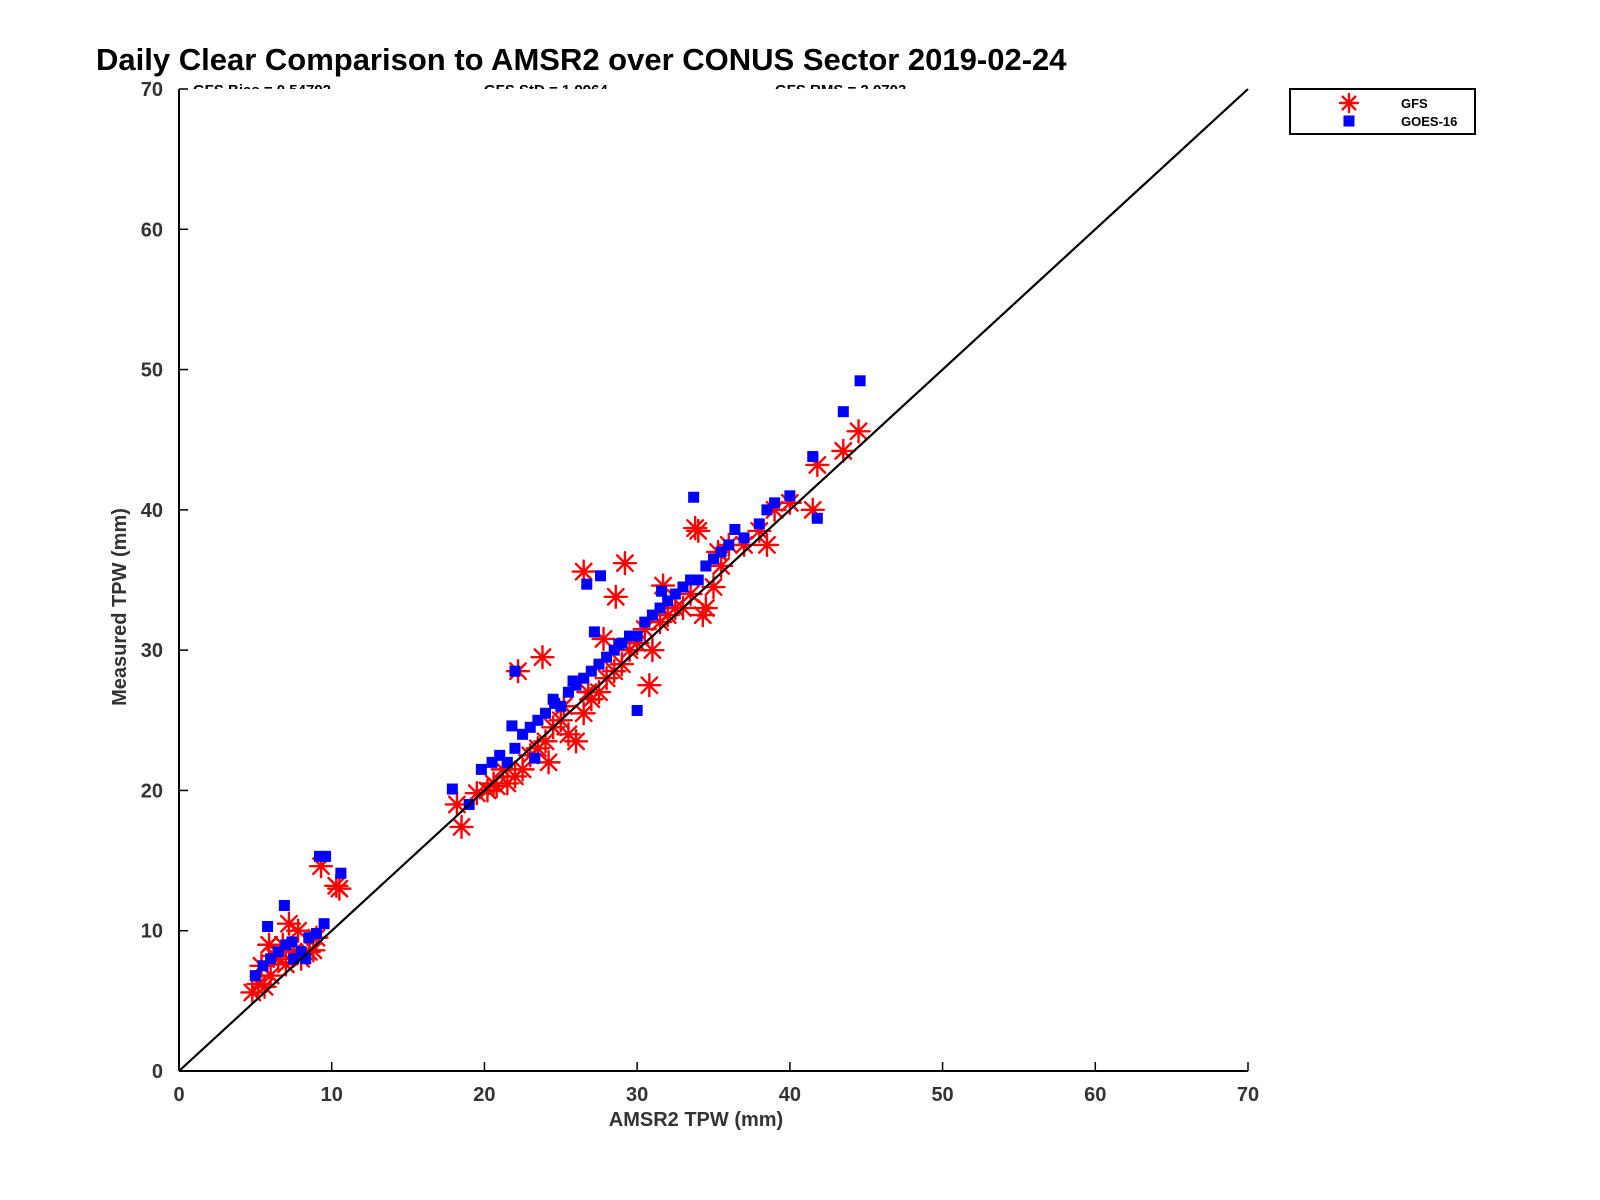 The image size is (1600, 1200). What do you see at coordinates (696, 1120) in the screenshot?
I see `x-axis-label: AMSR2 TPW (mm)` at bounding box center [696, 1120].